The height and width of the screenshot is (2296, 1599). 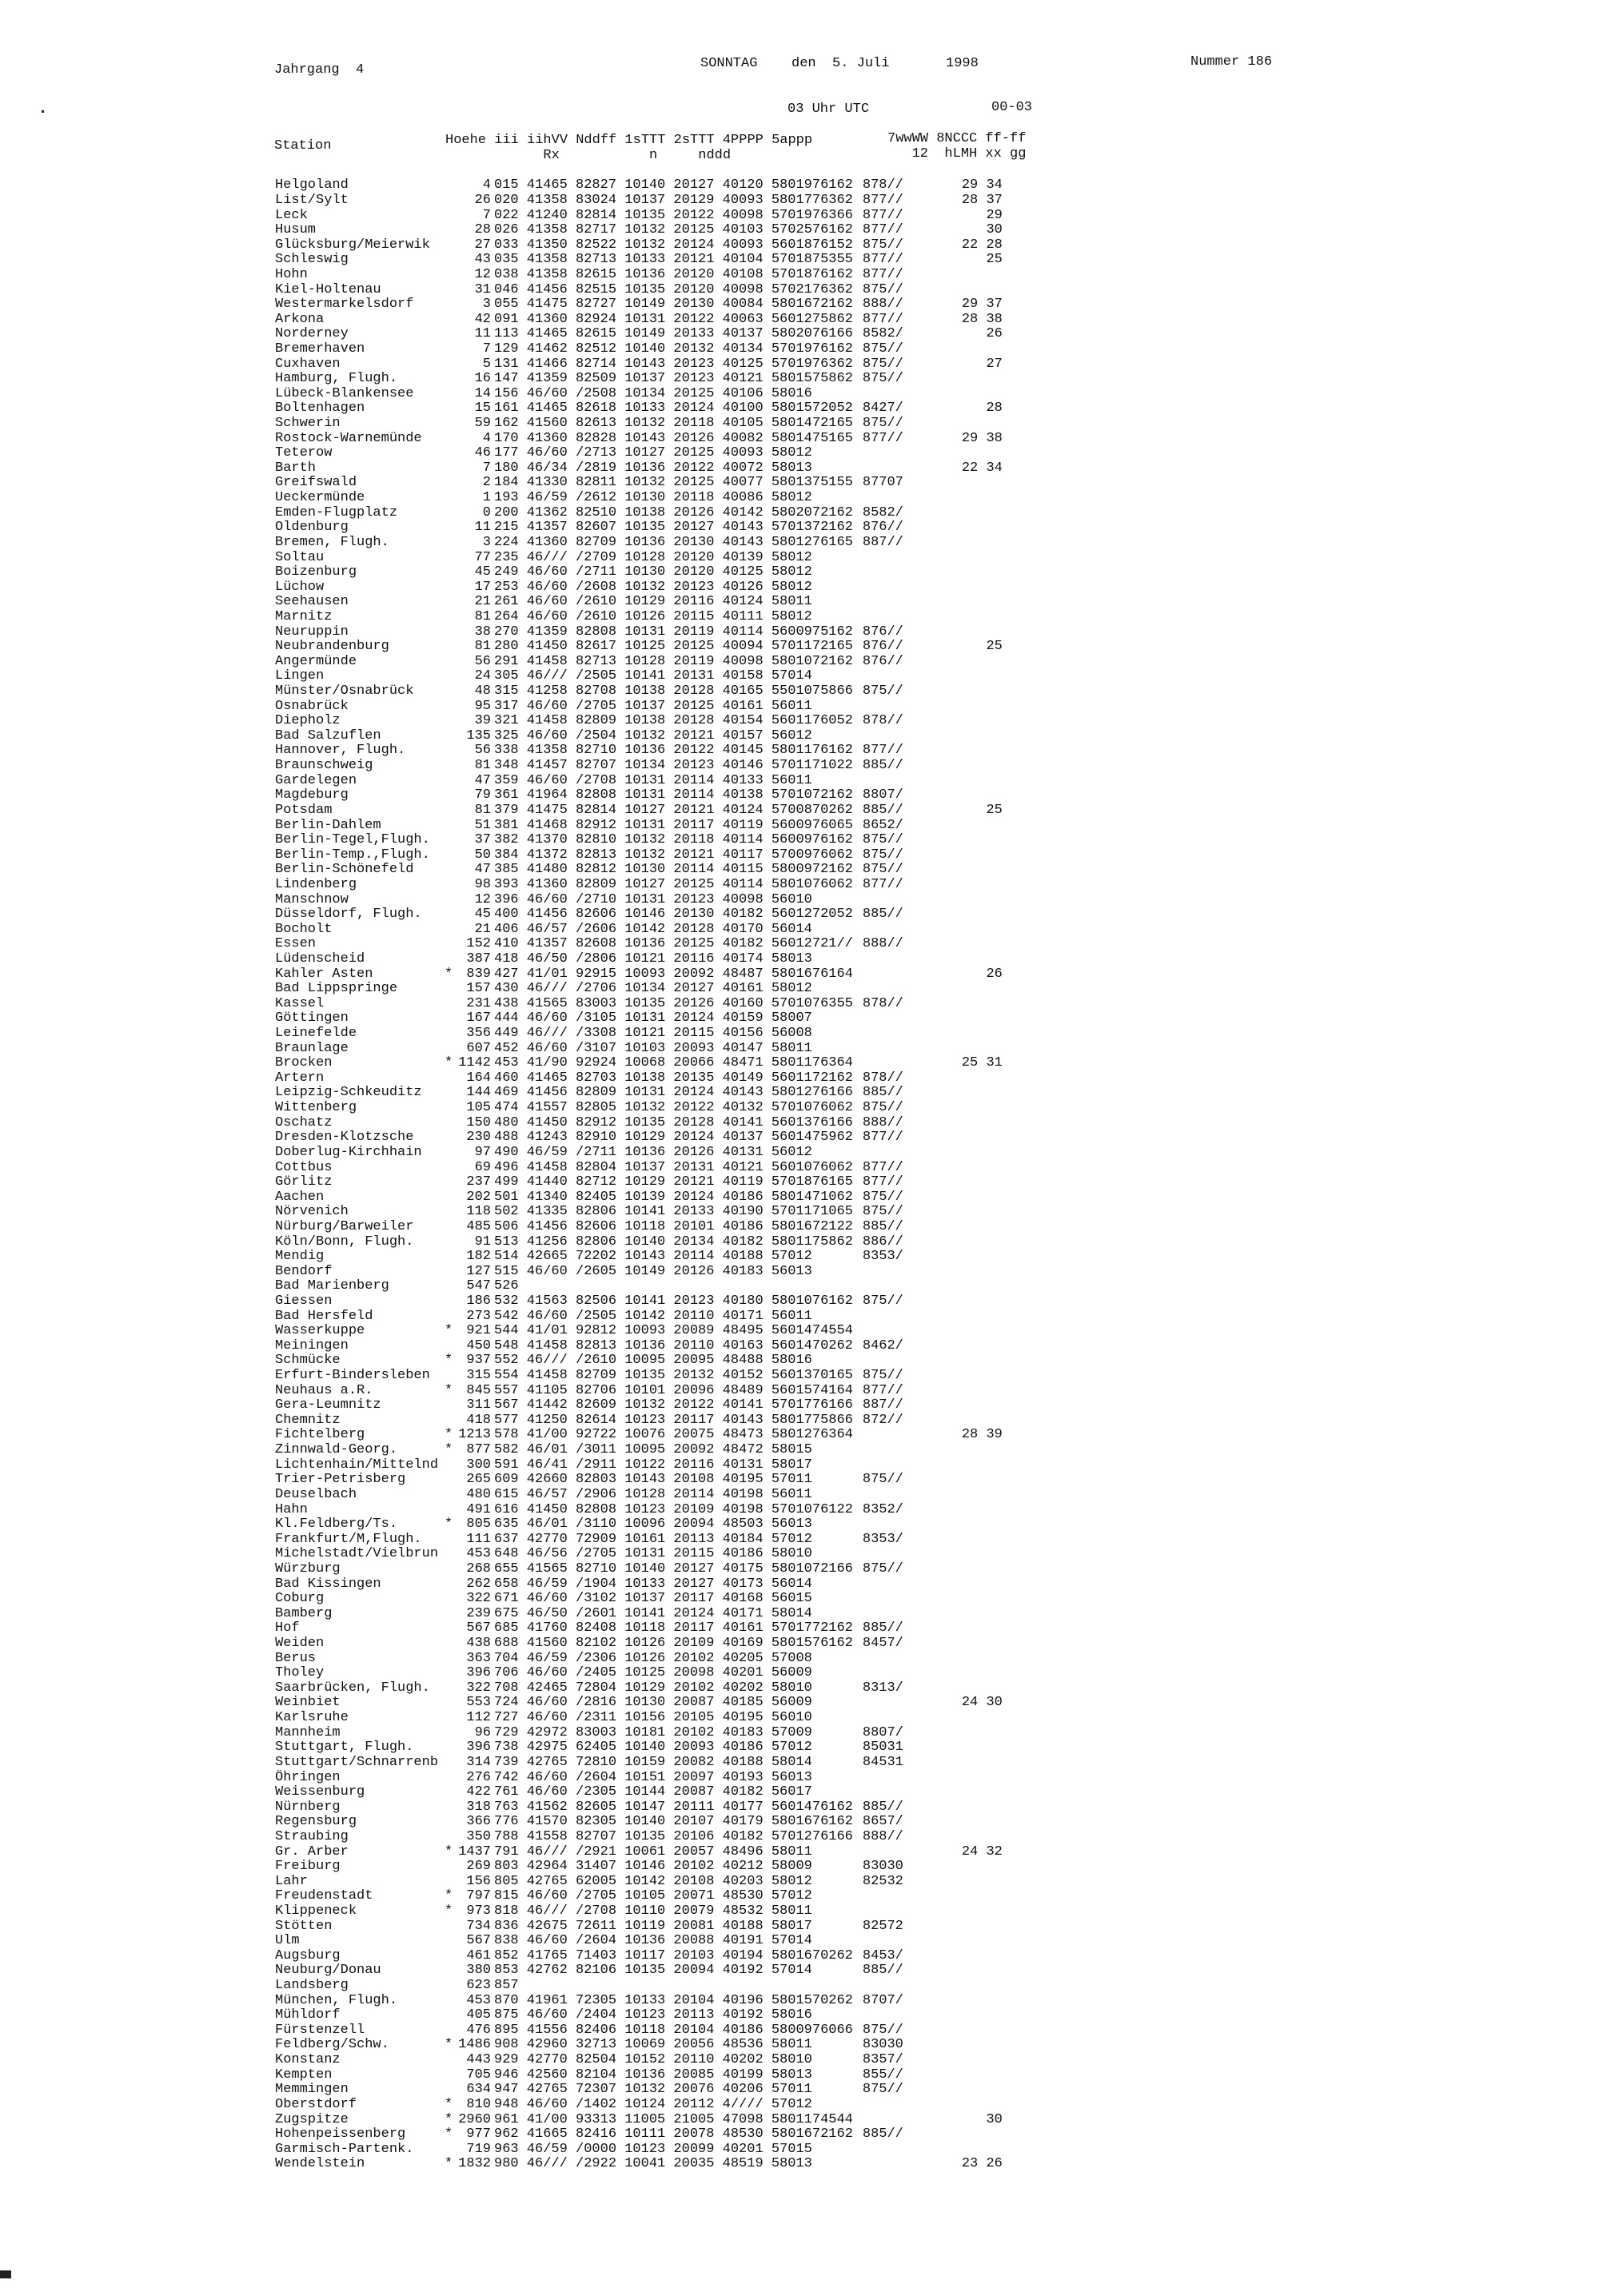 What do you see at coordinates (357, 1465) in the screenshot?
I see `station-name: Lichtenhain/Mittelnd` at bounding box center [357, 1465].